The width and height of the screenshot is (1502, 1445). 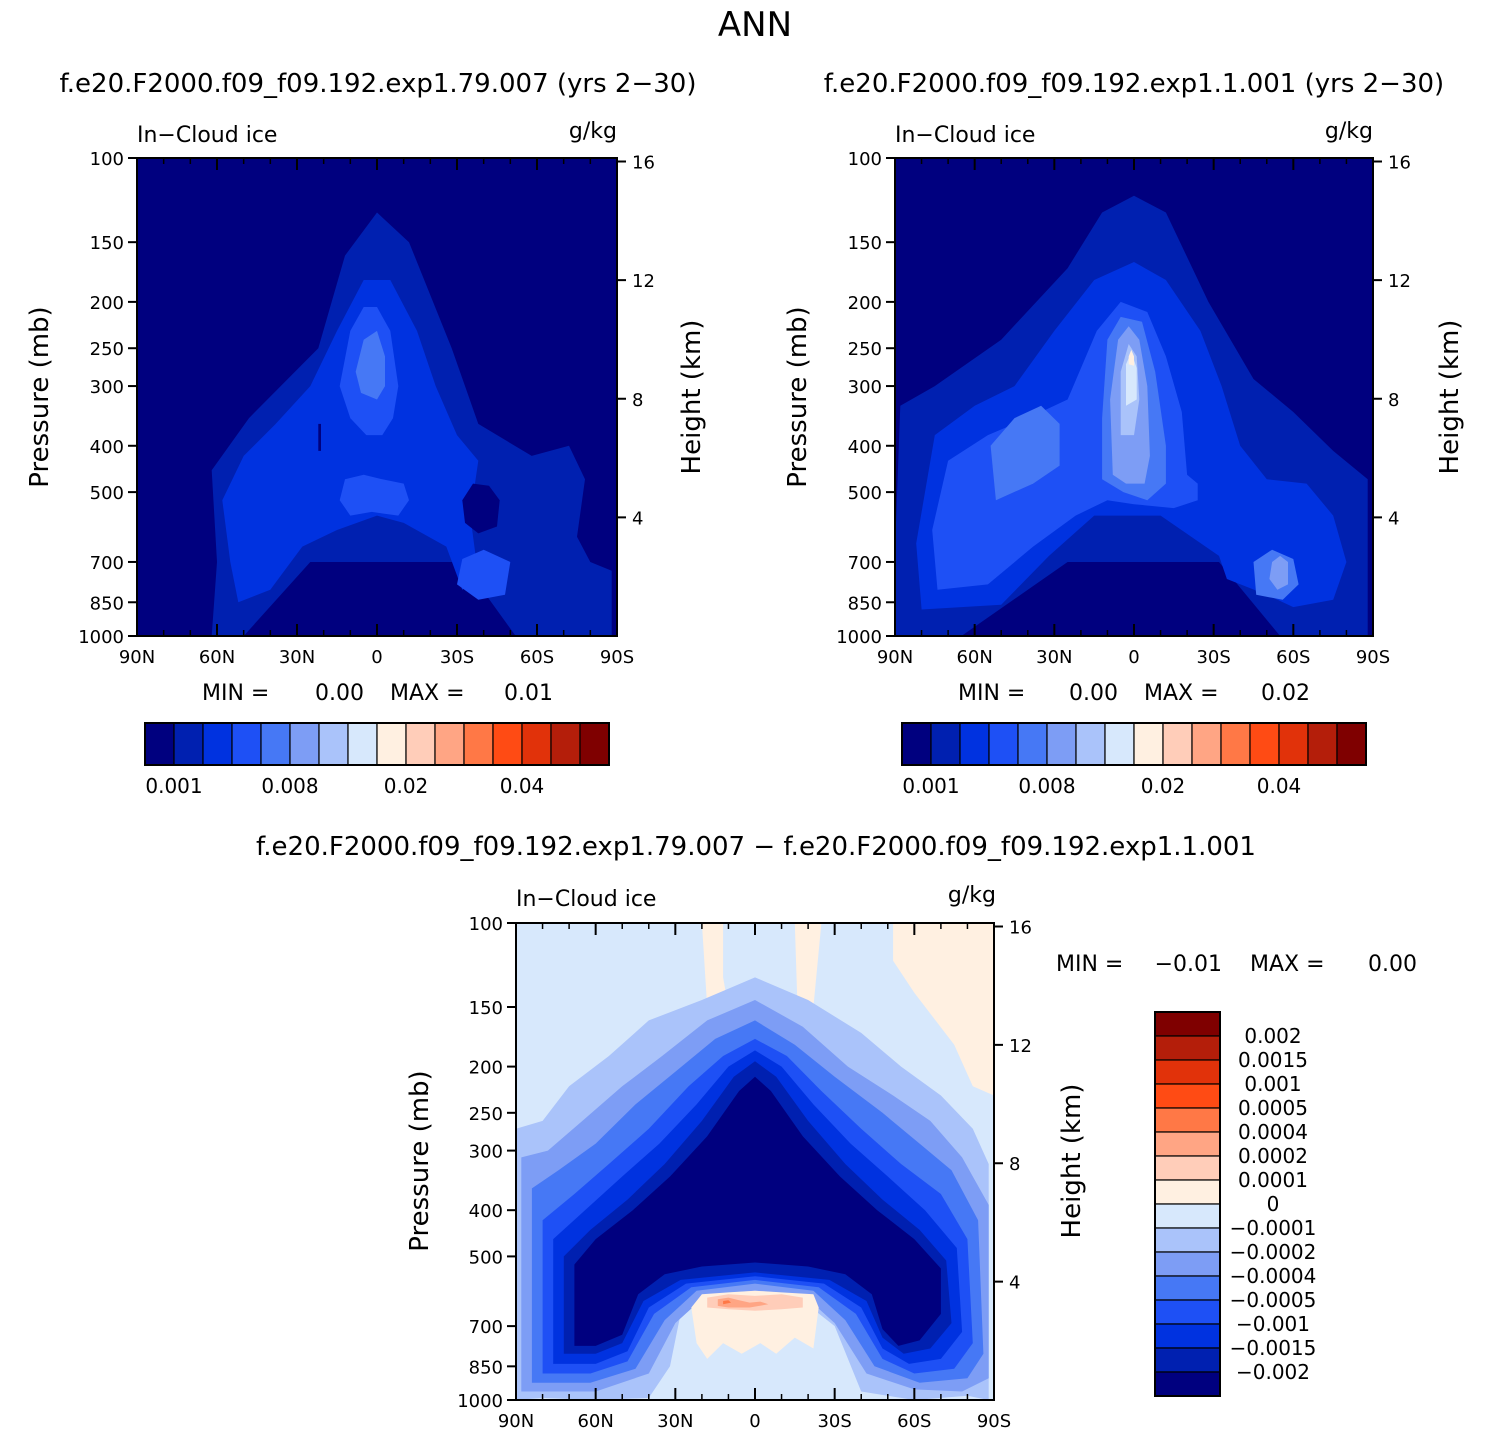 What do you see at coordinates (755, 1161) in the screenshot?
I see `diff-contour-fills` at bounding box center [755, 1161].